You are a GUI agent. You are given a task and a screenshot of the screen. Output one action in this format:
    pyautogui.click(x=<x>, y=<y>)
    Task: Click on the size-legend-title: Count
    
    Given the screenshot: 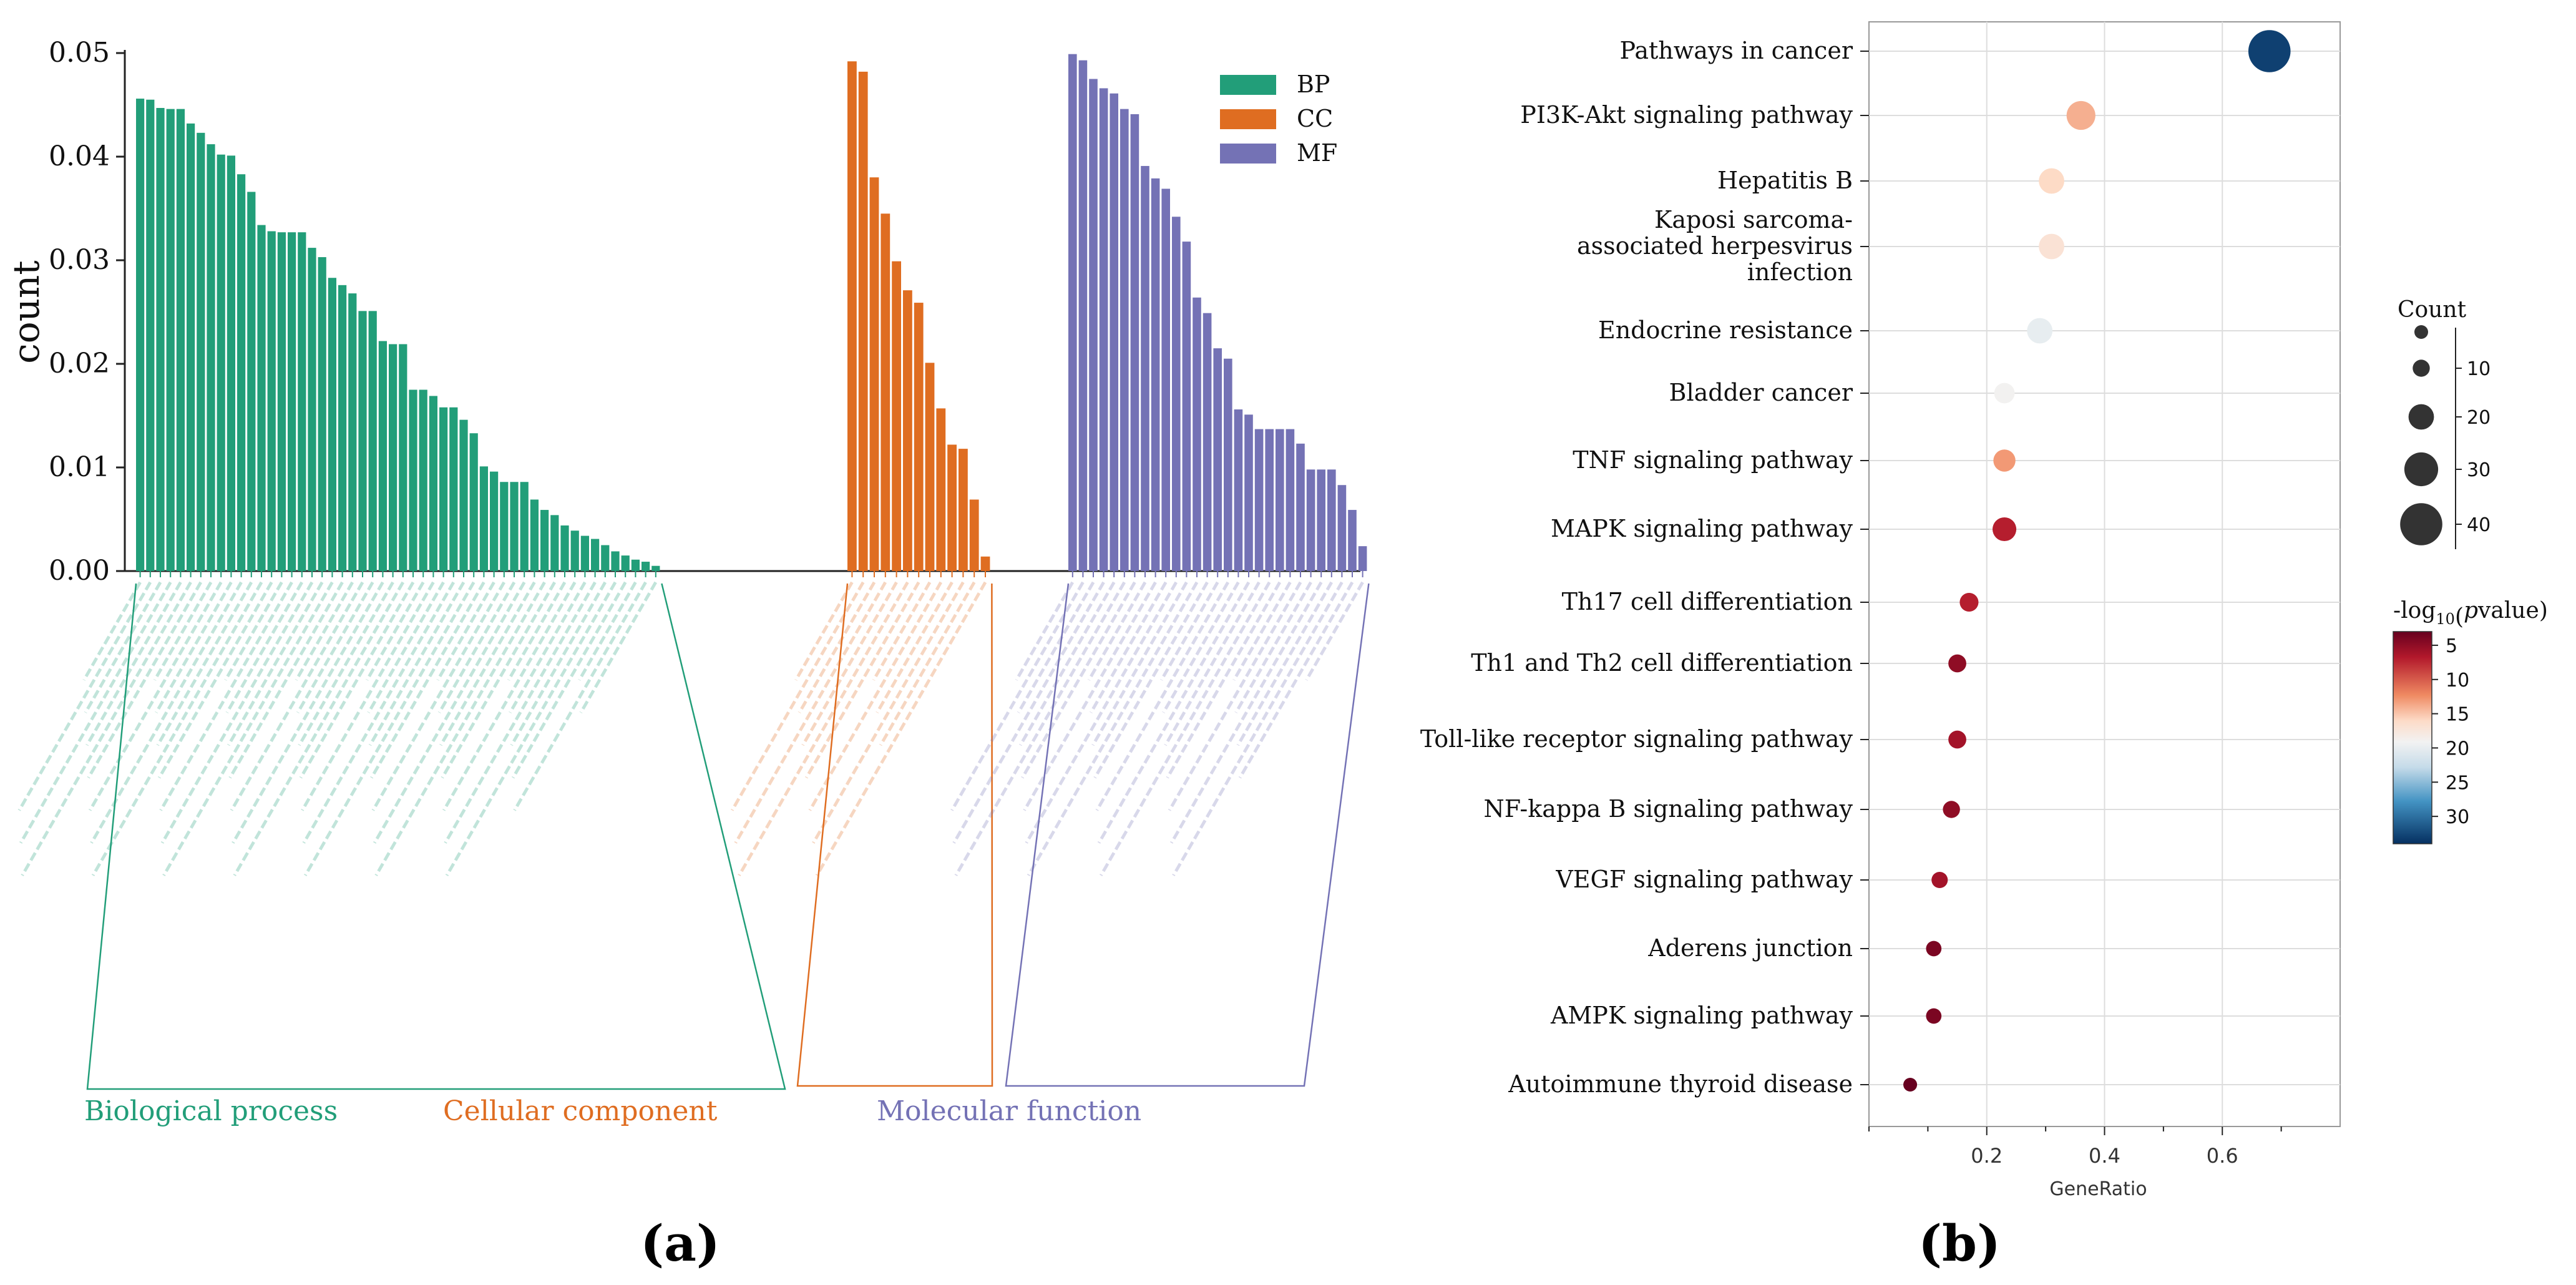 What is the action you would take?
    pyautogui.click(x=2432, y=310)
    